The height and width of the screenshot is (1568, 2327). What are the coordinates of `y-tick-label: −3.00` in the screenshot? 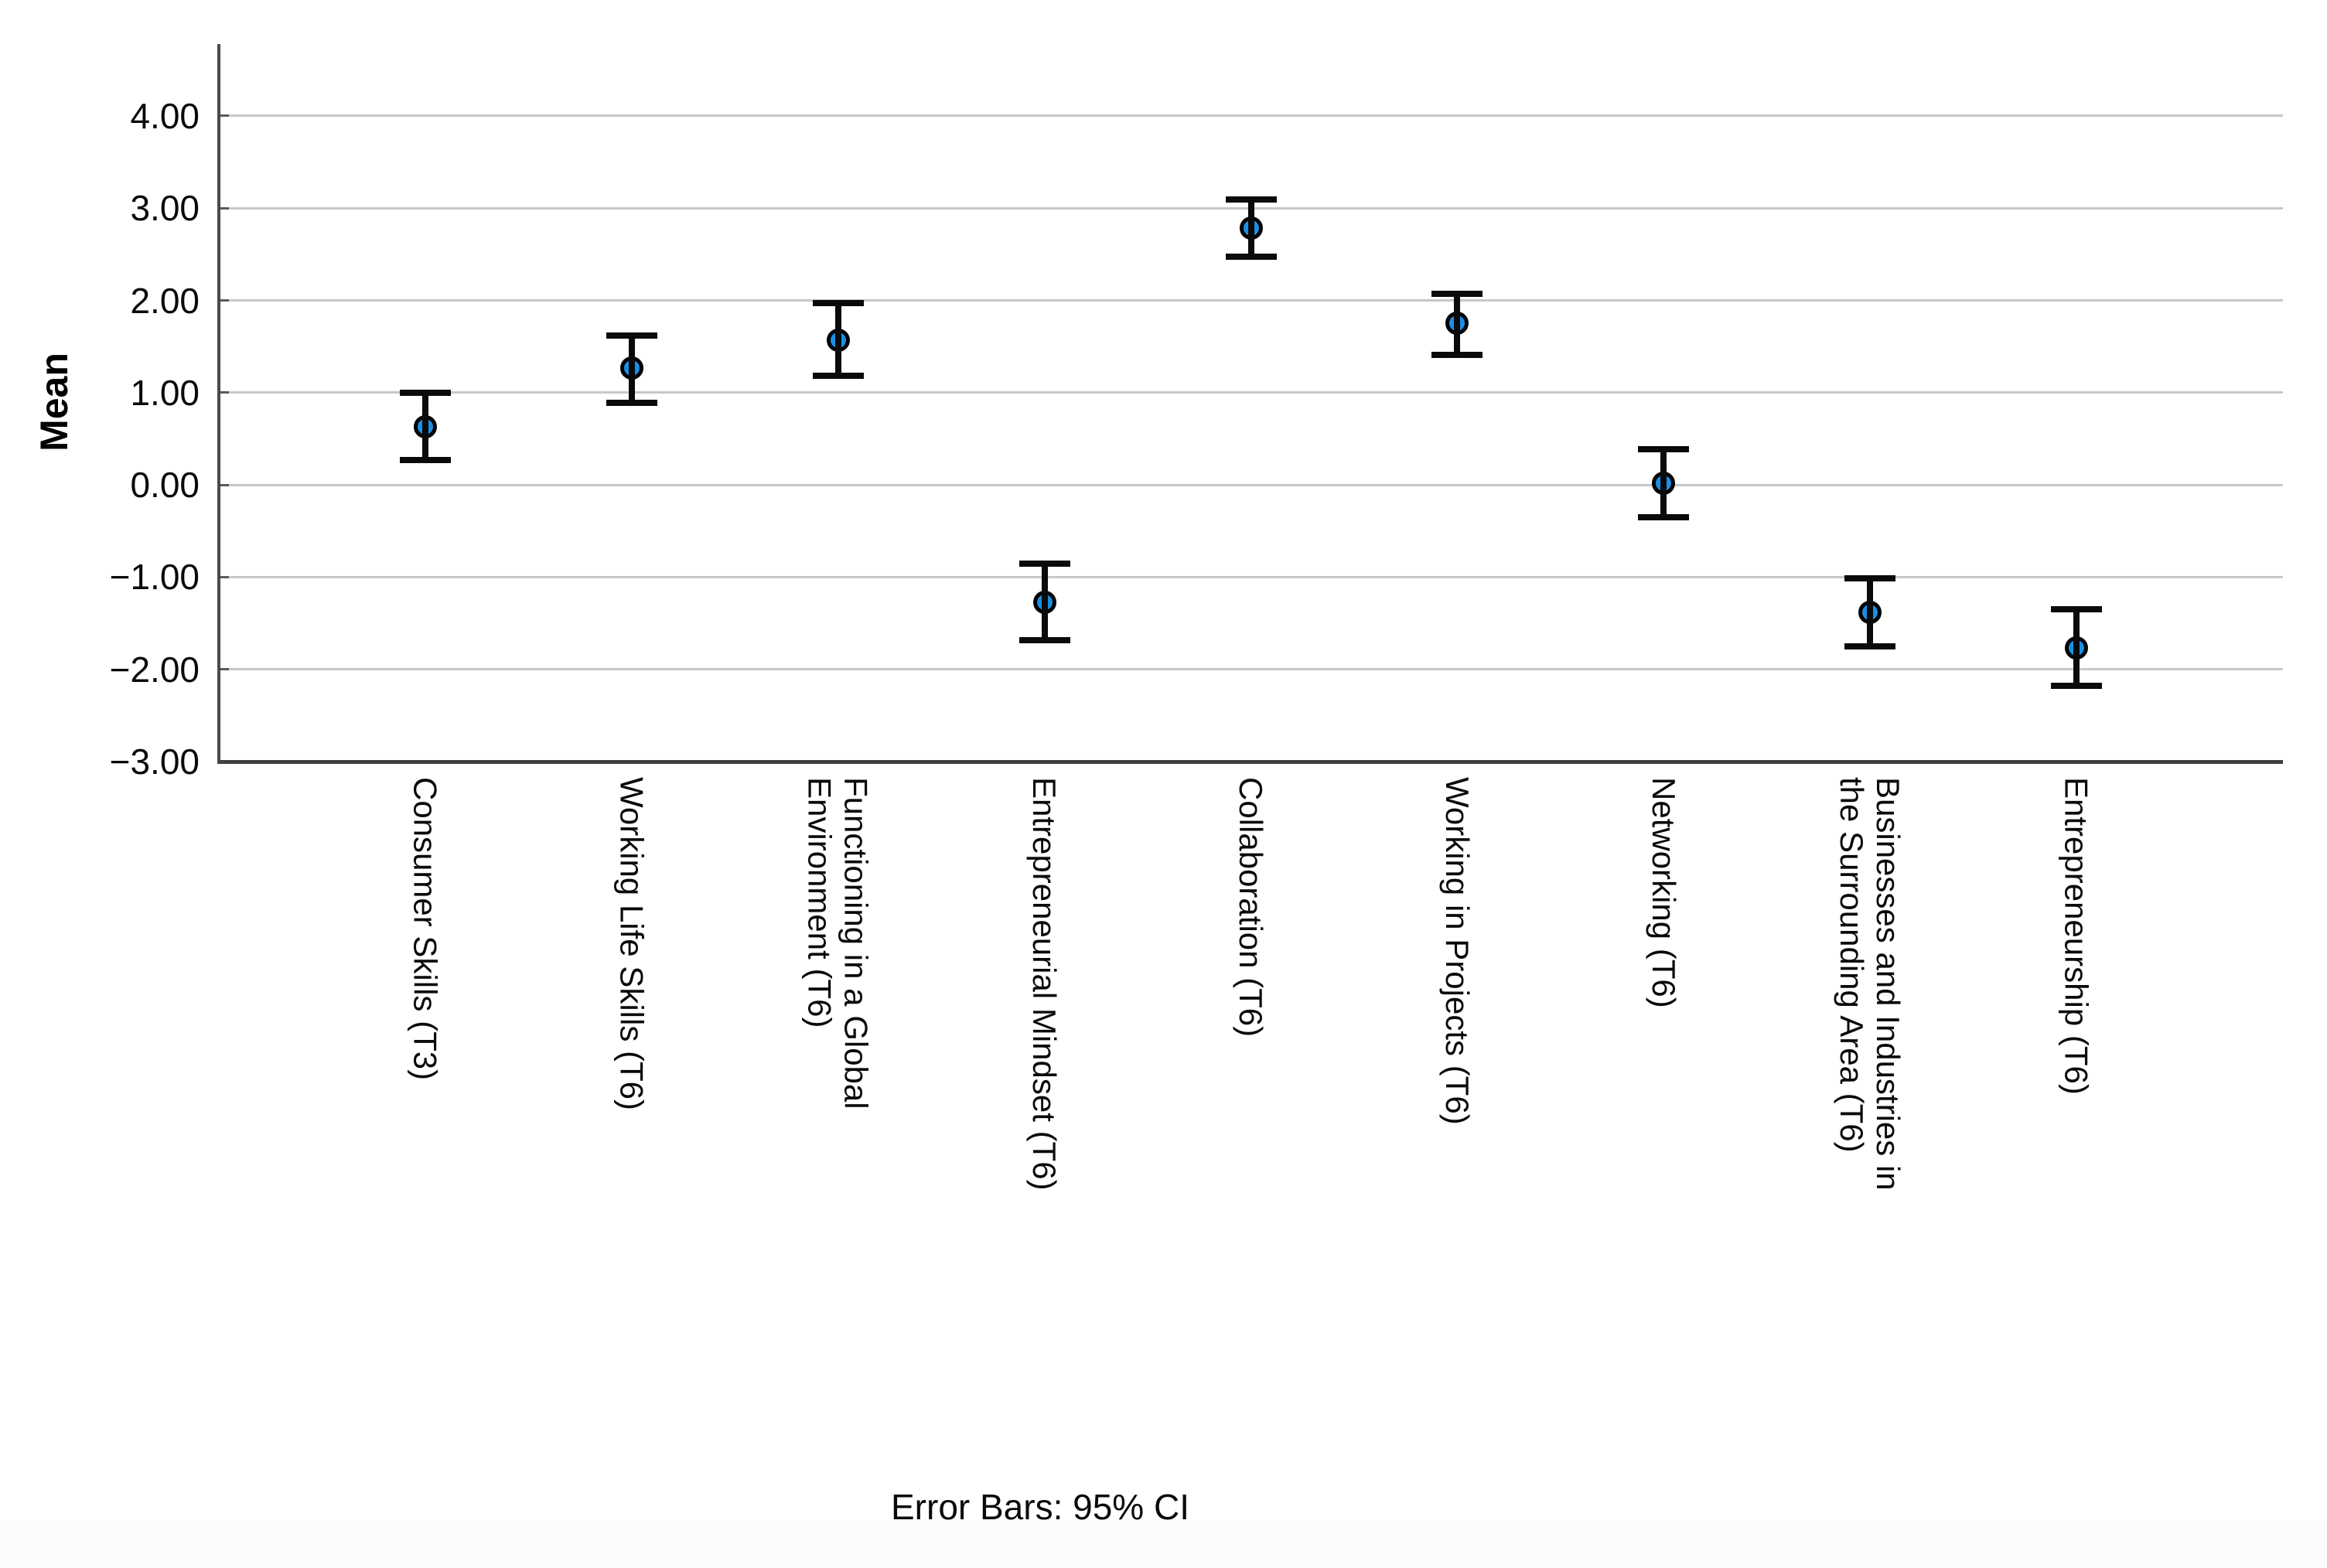 It's located at (154, 761).